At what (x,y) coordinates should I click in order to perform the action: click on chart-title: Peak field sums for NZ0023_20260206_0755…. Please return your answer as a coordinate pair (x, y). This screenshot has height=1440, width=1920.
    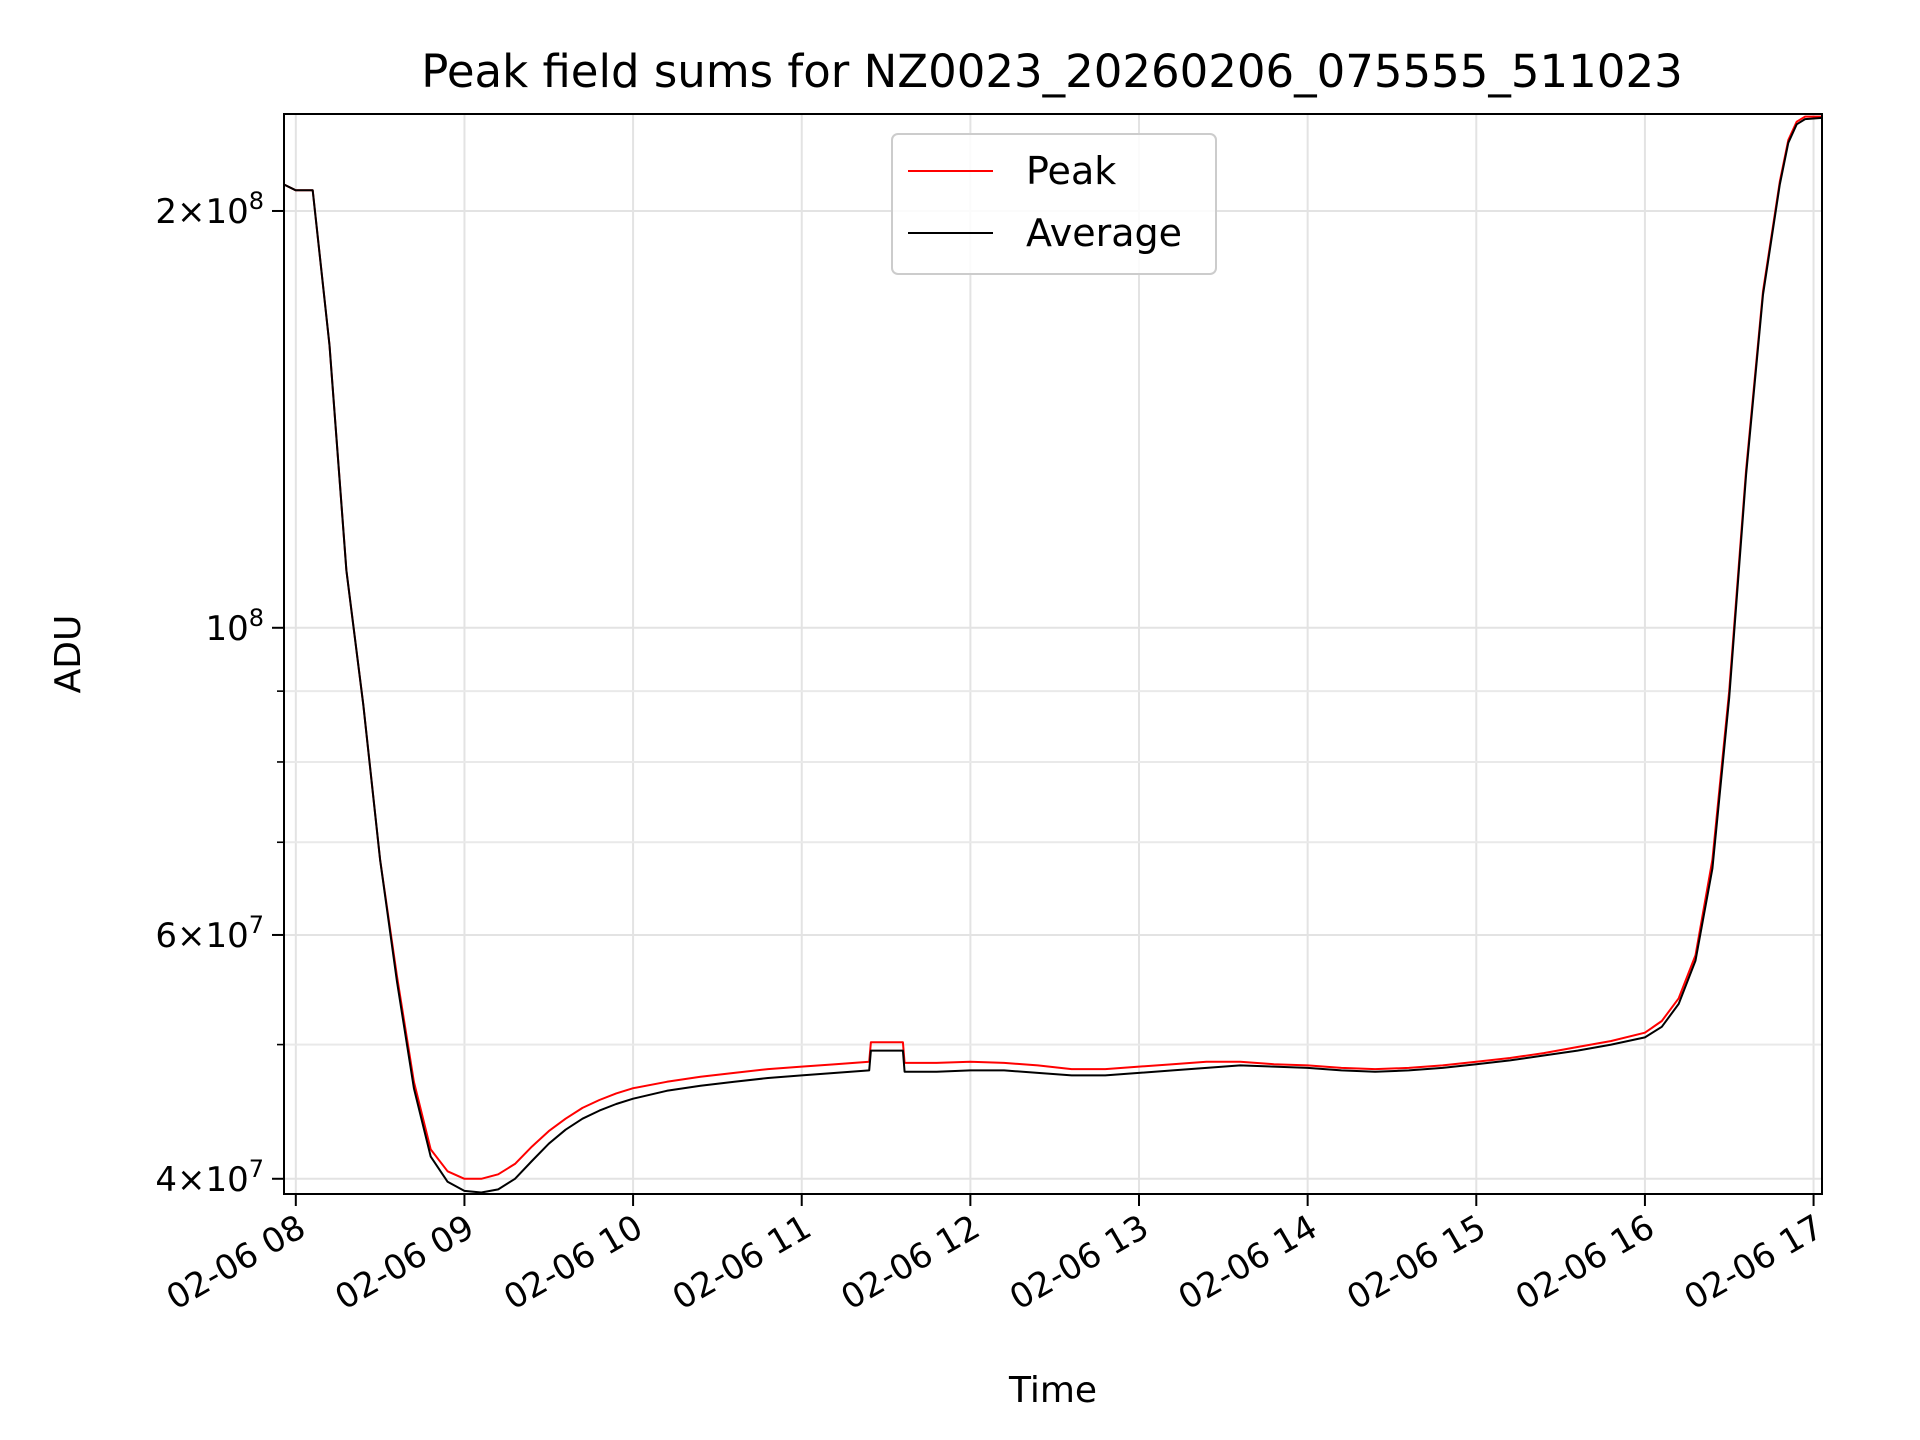
    Looking at the image, I should click on (1051, 71).